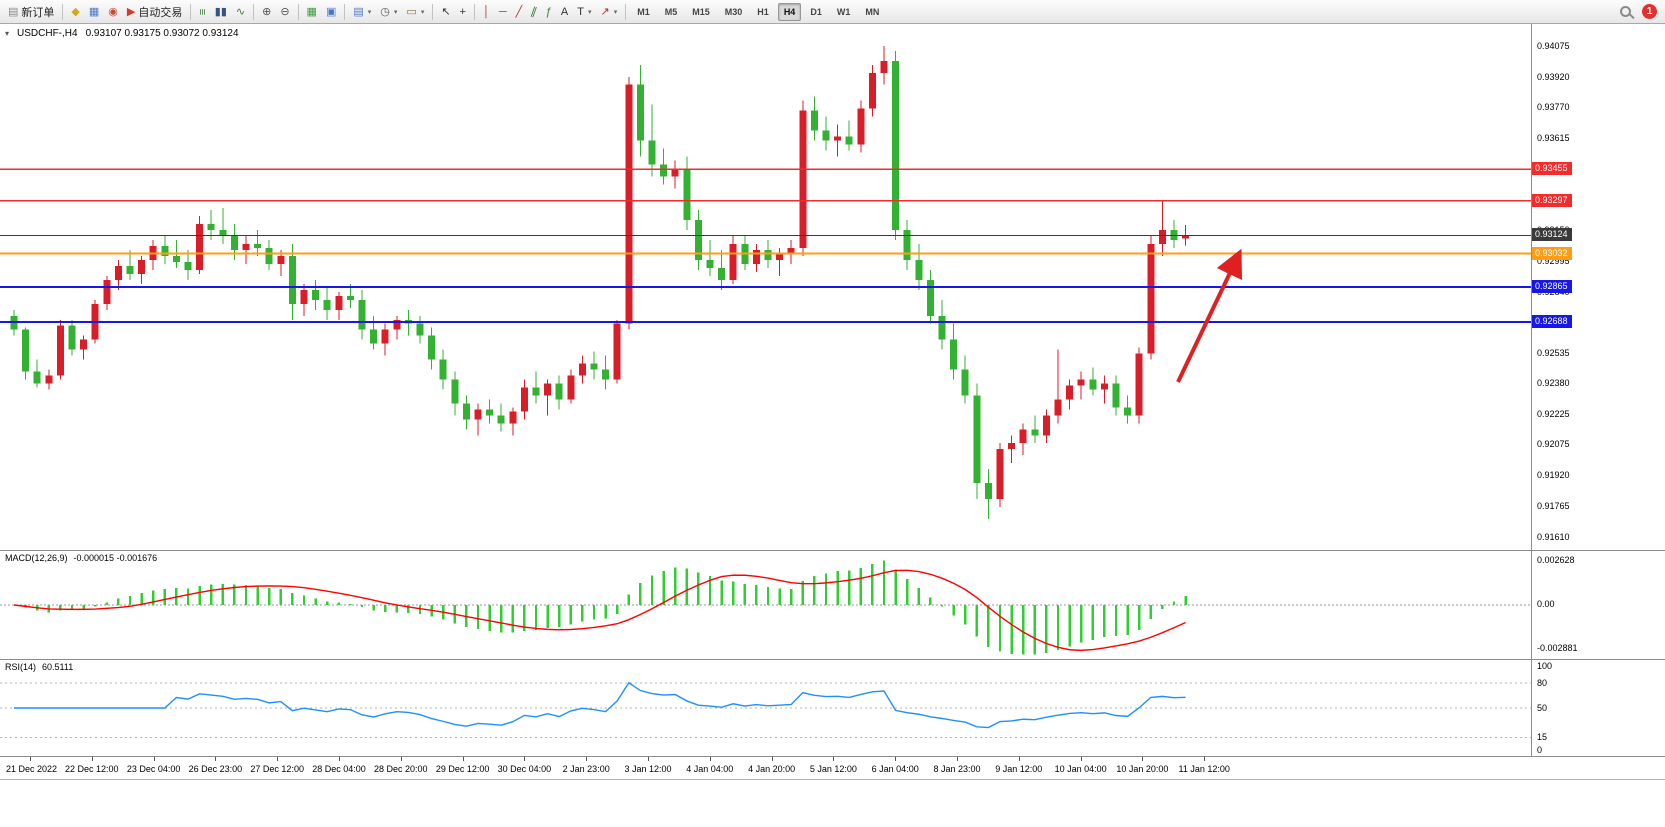 The image size is (1665, 827). I want to click on label-button: T ▾, so click(584, 12).